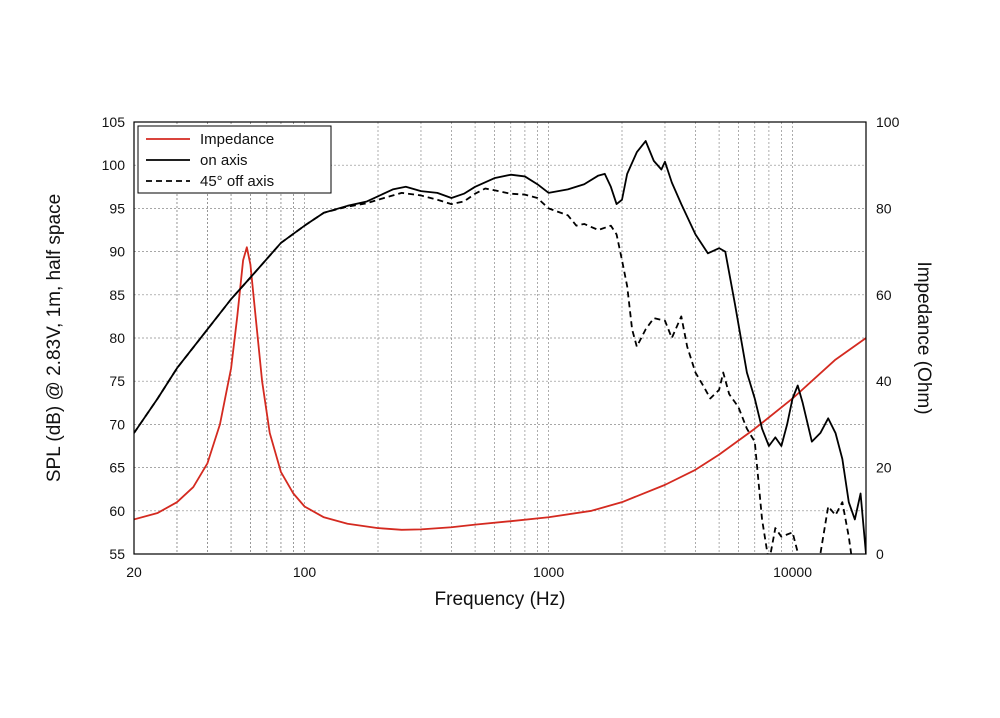 Image resolution: width=1000 pixels, height=718 pixels. What do you see at coordinates (117, 511) in the screenshot?
I see `y-tick-label: 60` at bounding box center [117, 511].